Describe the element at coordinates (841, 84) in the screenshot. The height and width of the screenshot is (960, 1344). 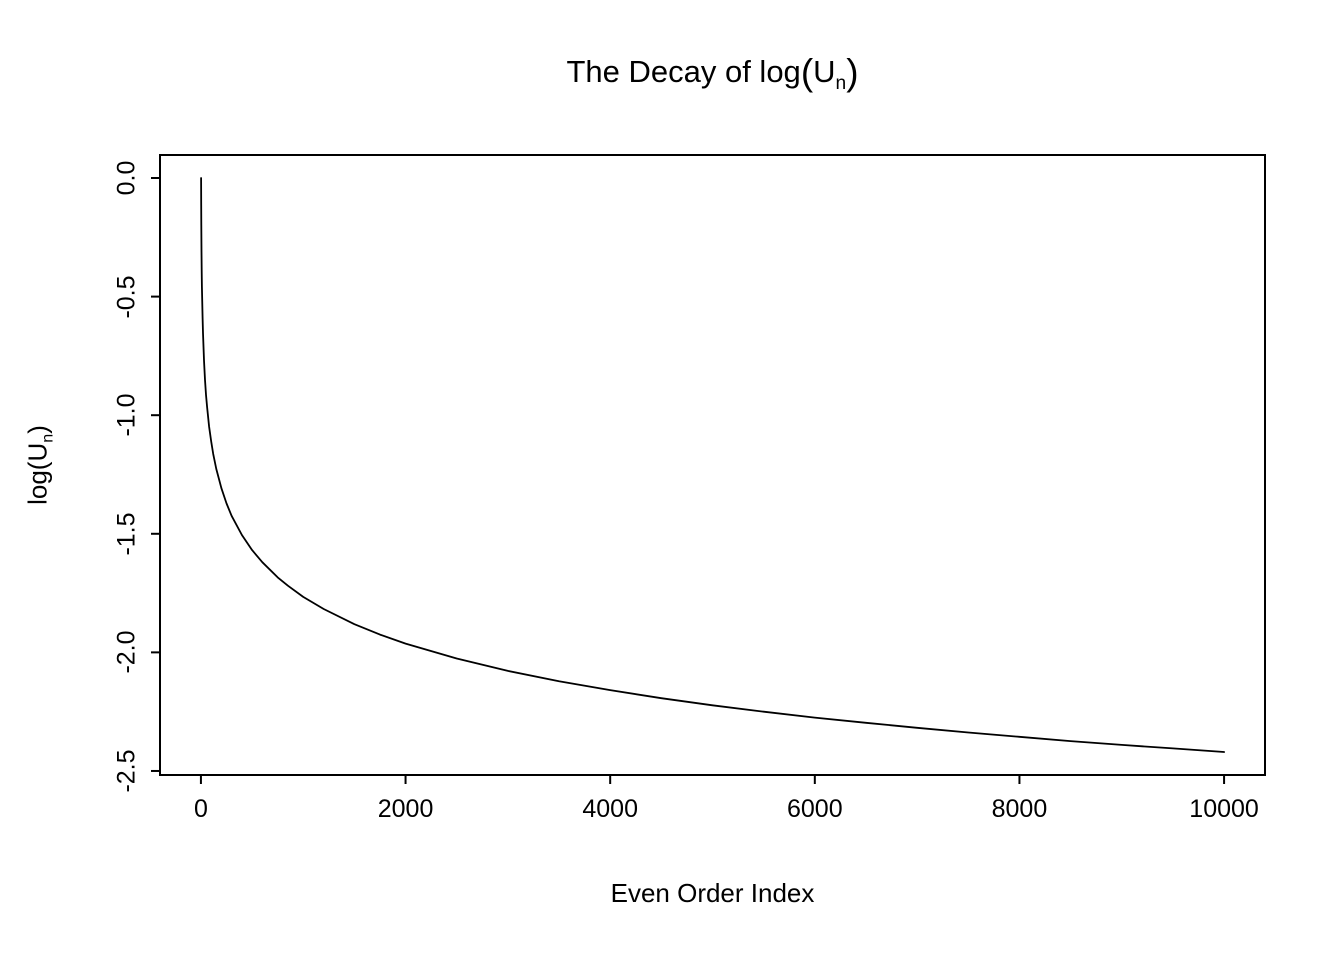
I see `chart-title-subscript: n` at that location.